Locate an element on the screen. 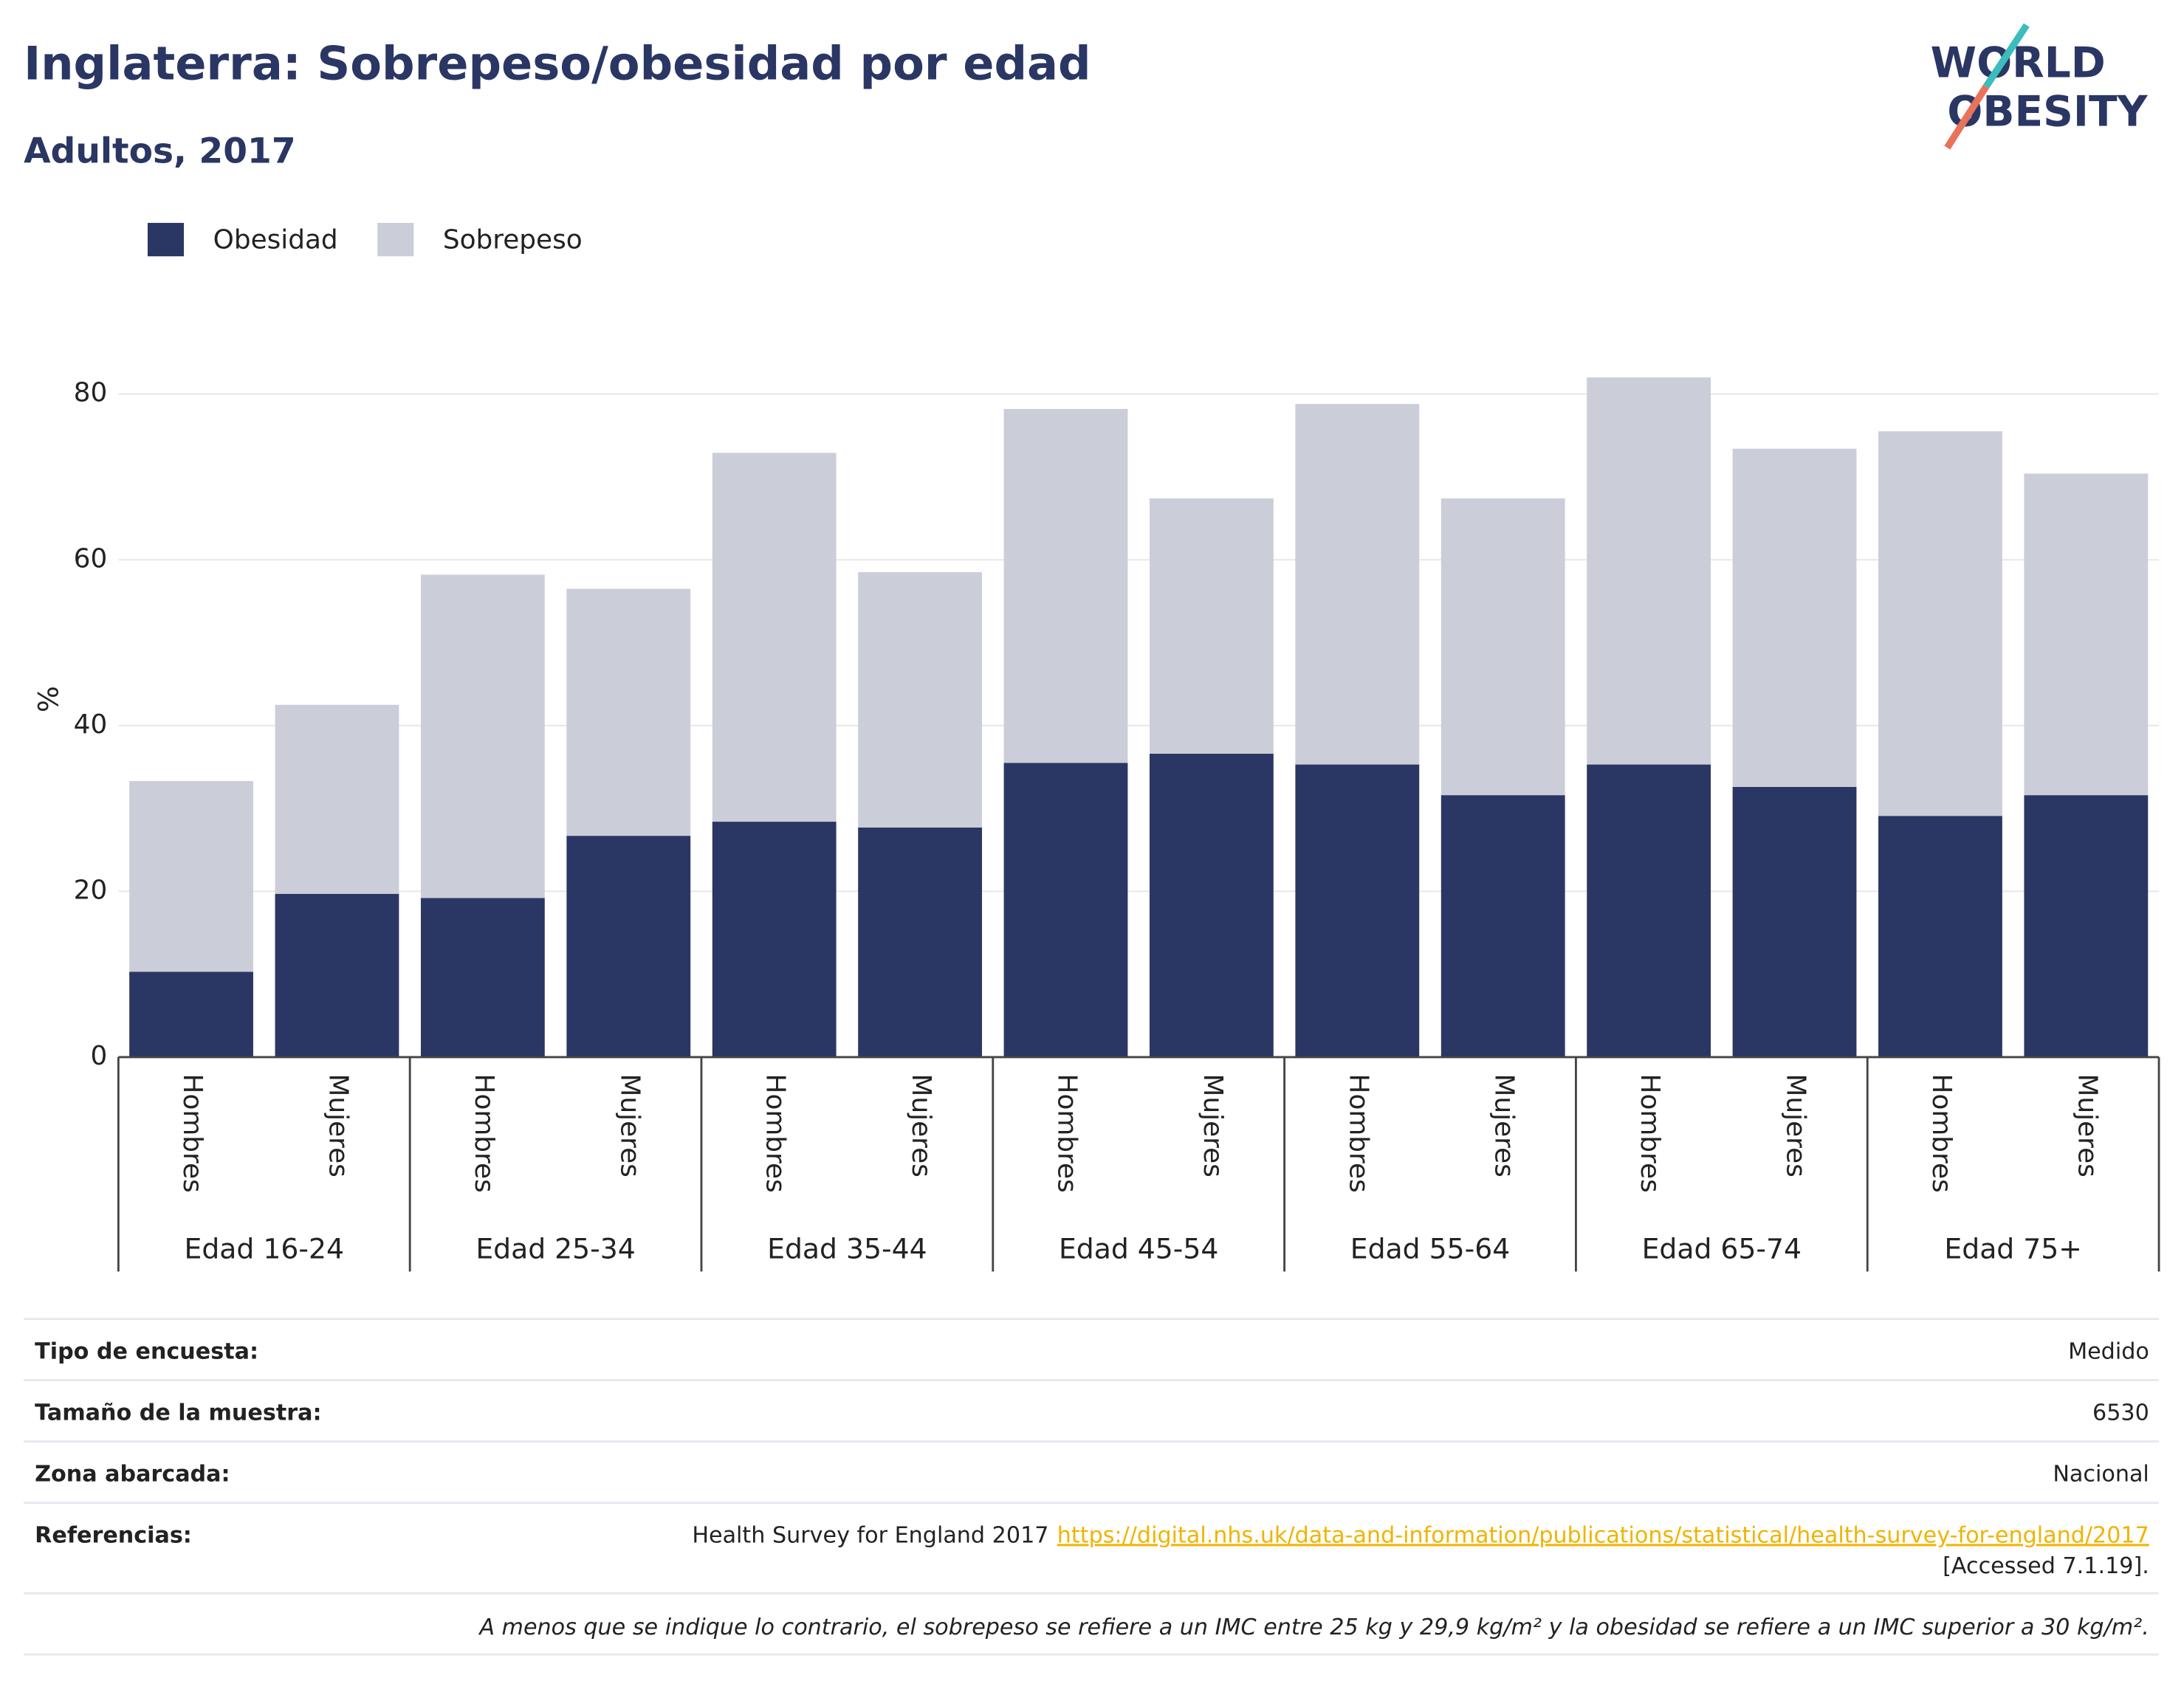 The image size is (2184, 1695). info-label: Referencias: is located at coordinates (114, 1535).